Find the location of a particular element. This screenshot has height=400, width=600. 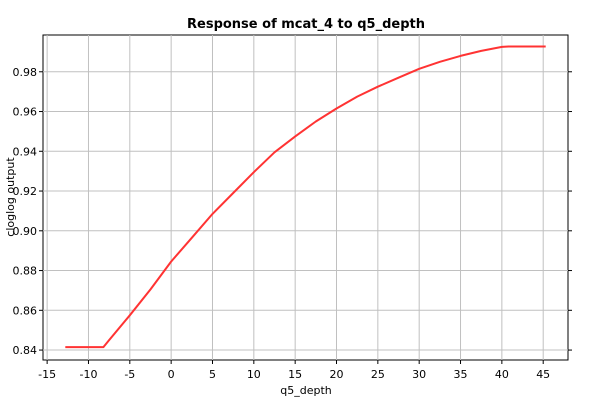

x-axis-label: q5_depth is located at coordinates (306, 390).